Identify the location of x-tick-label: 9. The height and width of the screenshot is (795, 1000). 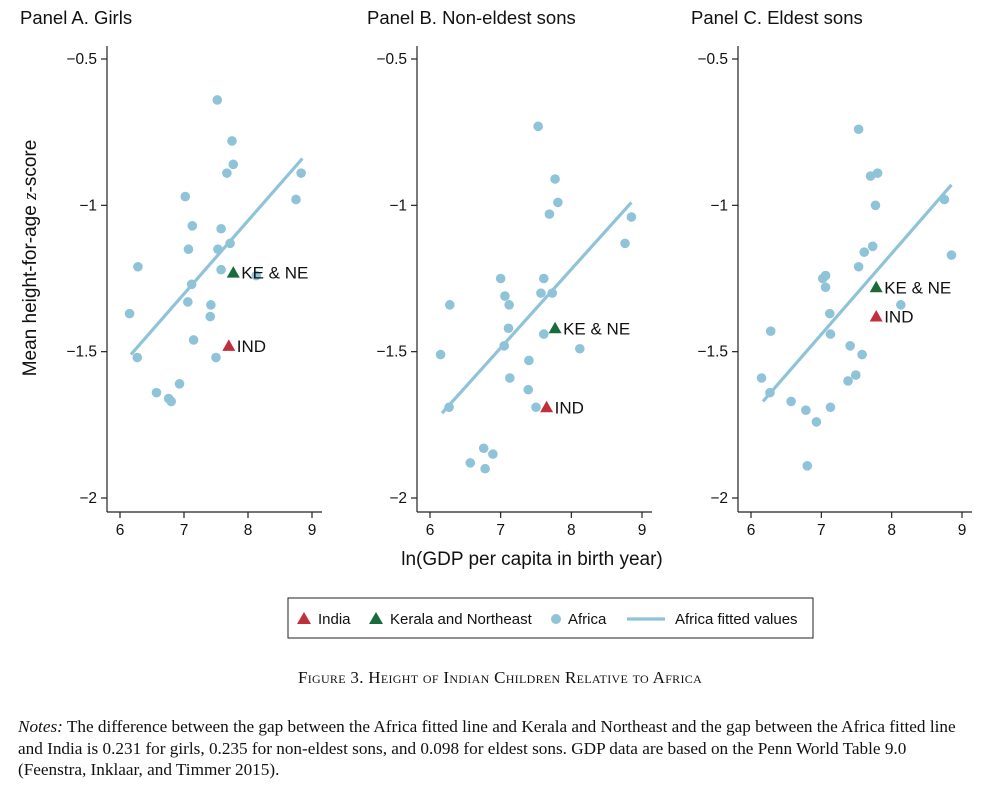
(312, 530).